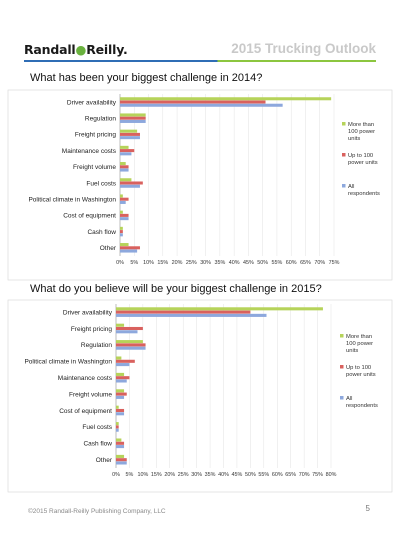  I want to click on x-tick-label: 5%, so click(130, 475).